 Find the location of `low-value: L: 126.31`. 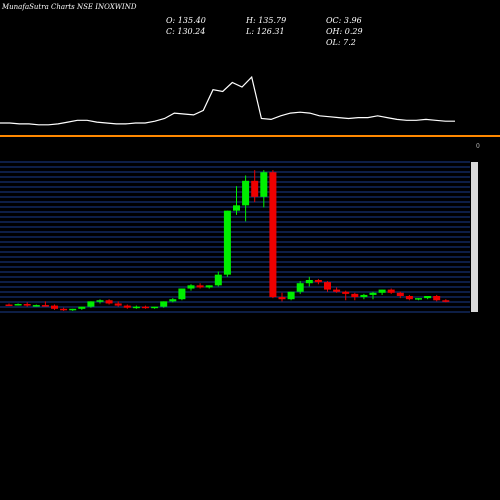

low-value: L: 126.31 is located at coordinates (265, 31).